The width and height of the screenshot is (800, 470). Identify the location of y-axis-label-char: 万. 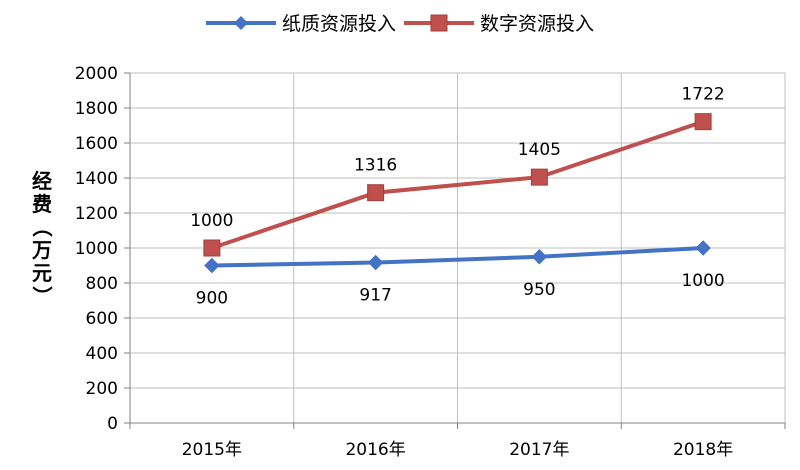
(41, 250).